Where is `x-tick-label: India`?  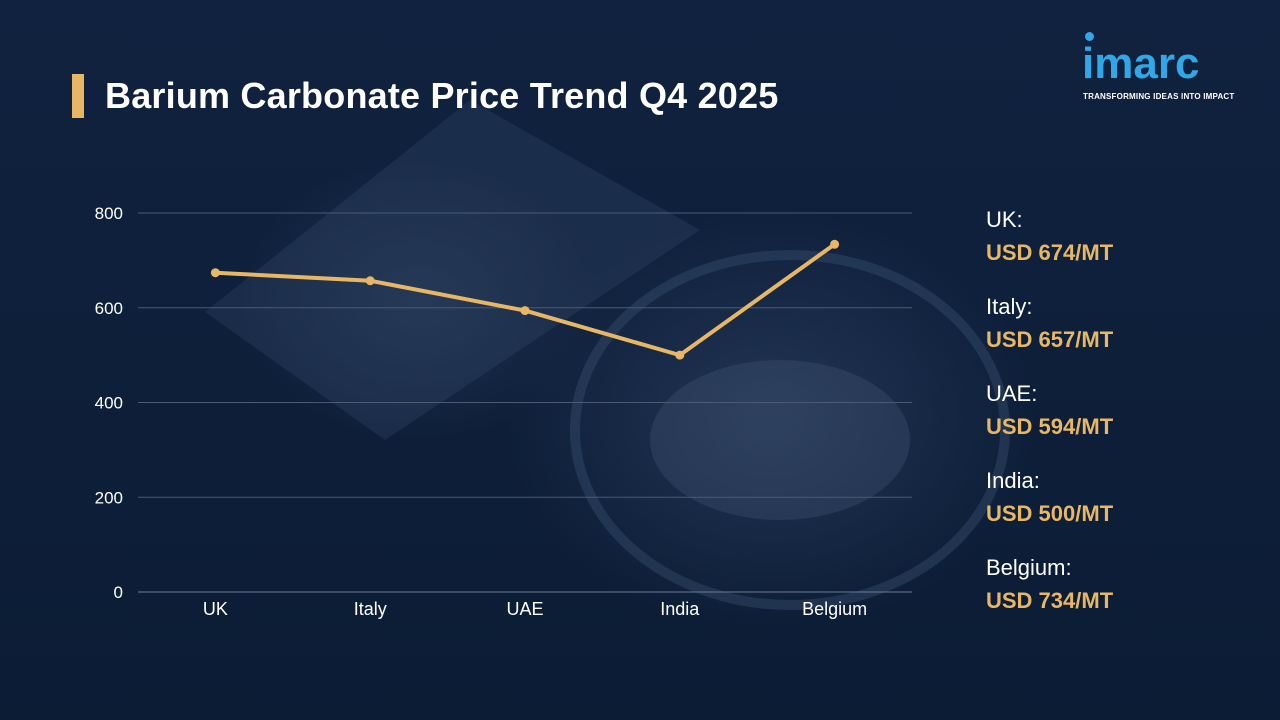
x-tick-label: India is located at coordinates (680, 609).